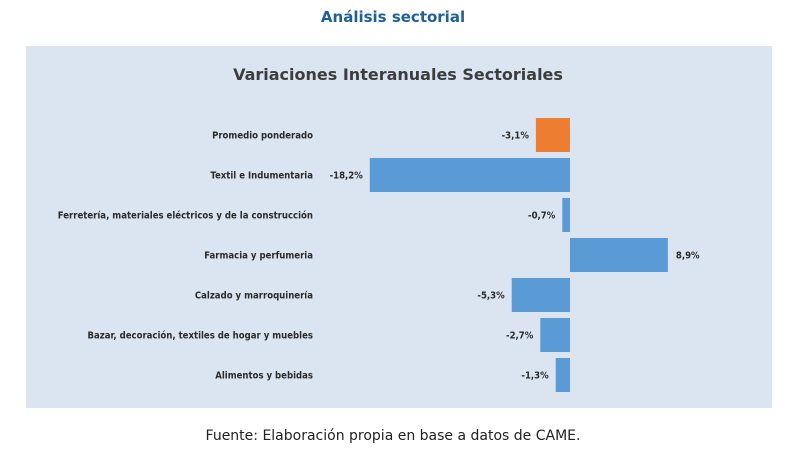 This screenshot has height=454, width=800. I want to click on chart-title: Variaciones Interanuales Sectoriales, so click(398, 74).